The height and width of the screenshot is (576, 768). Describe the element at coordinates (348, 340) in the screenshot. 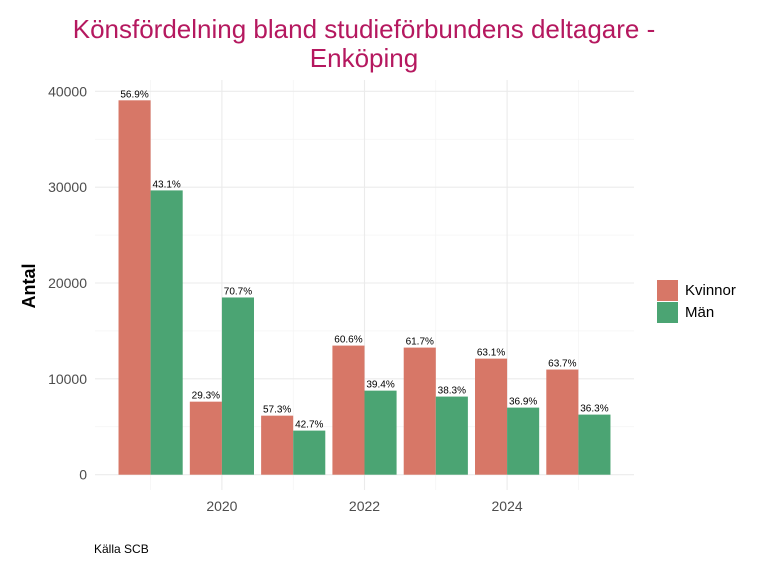

I see `data-label: 60.6%` at that location.